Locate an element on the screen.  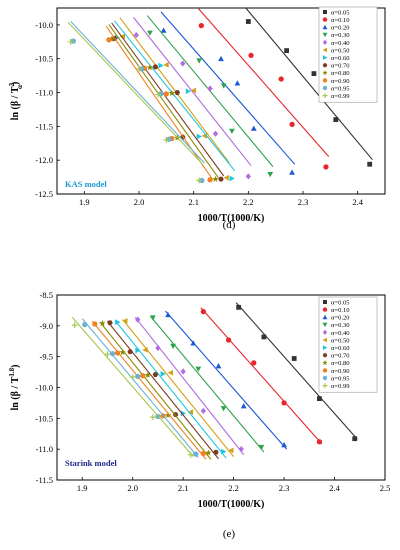
legend-entry: α=0.99 is located at coordinates (340, 96).